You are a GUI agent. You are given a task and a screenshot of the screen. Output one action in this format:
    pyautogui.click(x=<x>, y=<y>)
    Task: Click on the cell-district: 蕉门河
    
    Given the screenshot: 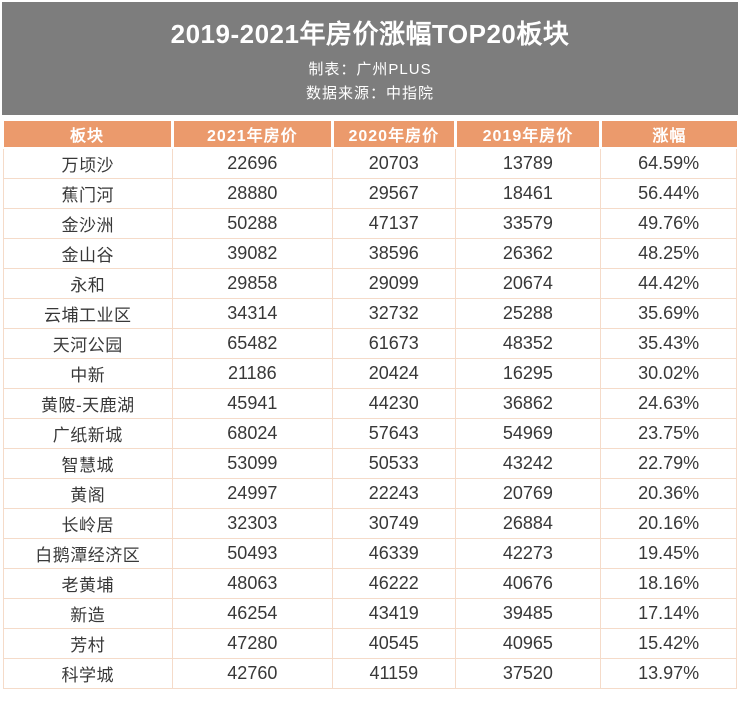 What is the action you would take?
    pyautogui.click(x=88, y=193)
    